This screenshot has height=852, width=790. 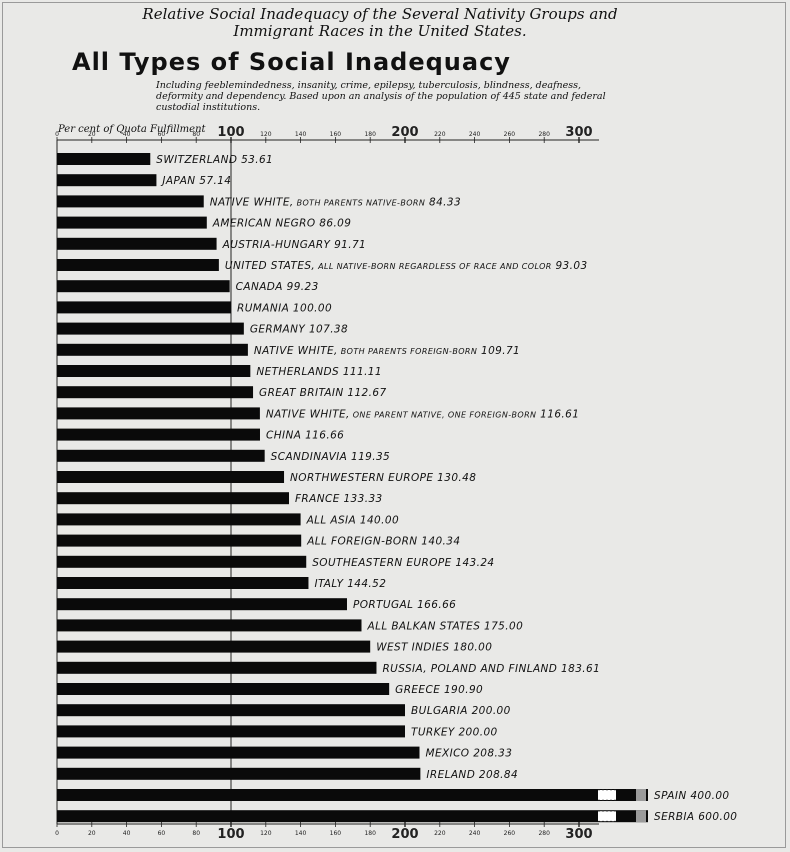 What do you see at coordinates (433, 732) in the screenshot?
I see `bar-label-name: TURKEY` at bounding box center [433, 732].